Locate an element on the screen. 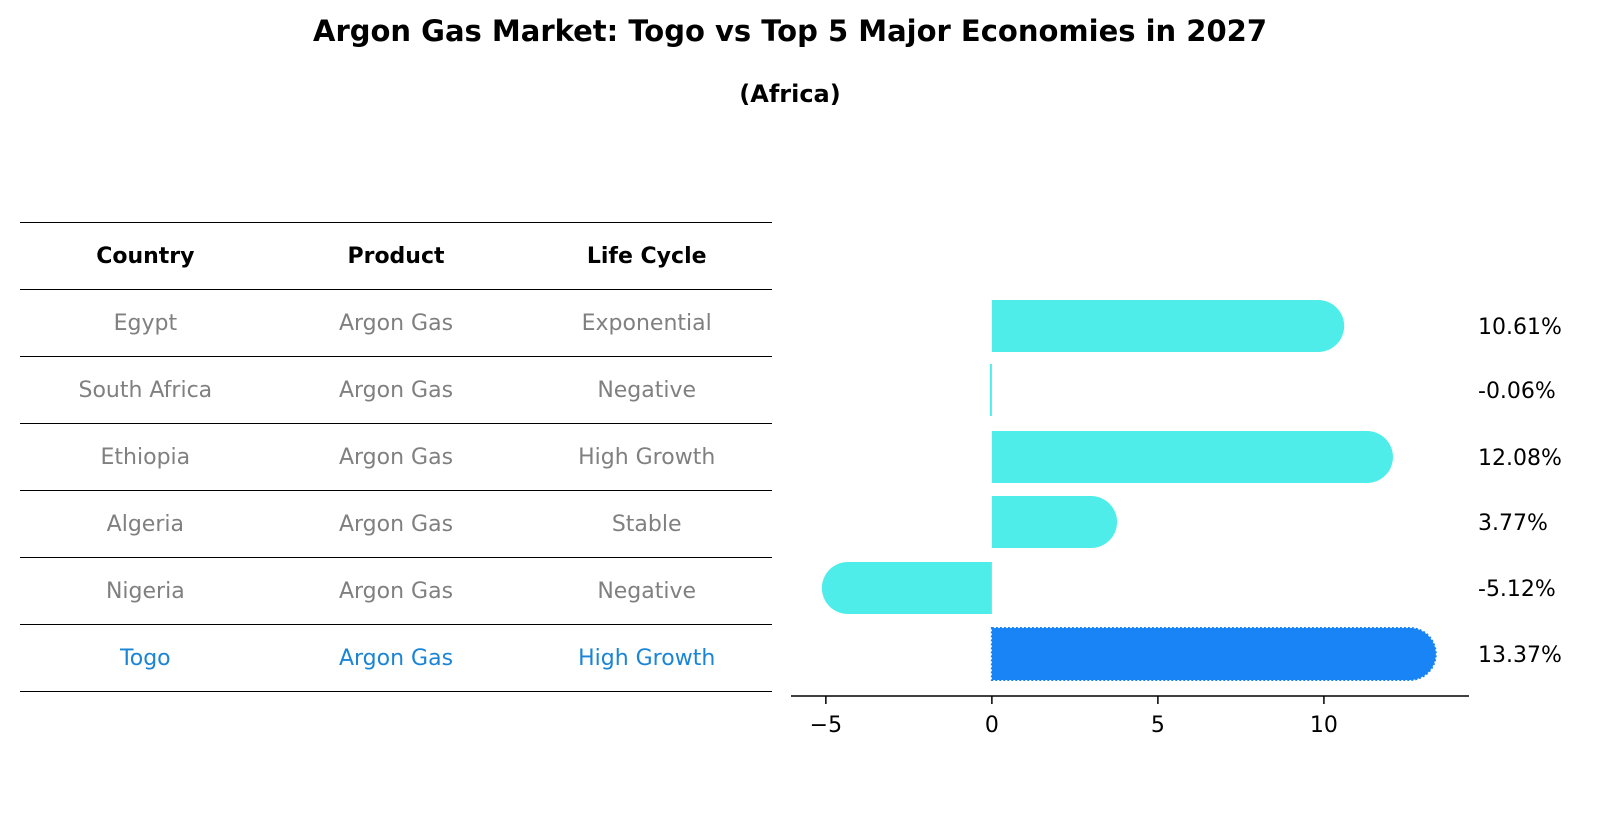 The image size is (1604, 823). table-row: Algeria Argon Gas Stable is located at coordinates (396, 524).